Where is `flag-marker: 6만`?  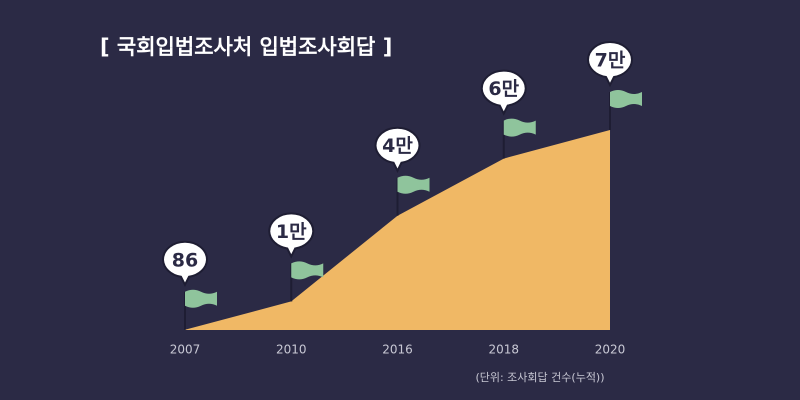
flag-marker: 6만 is located at coordinates (508, 114).